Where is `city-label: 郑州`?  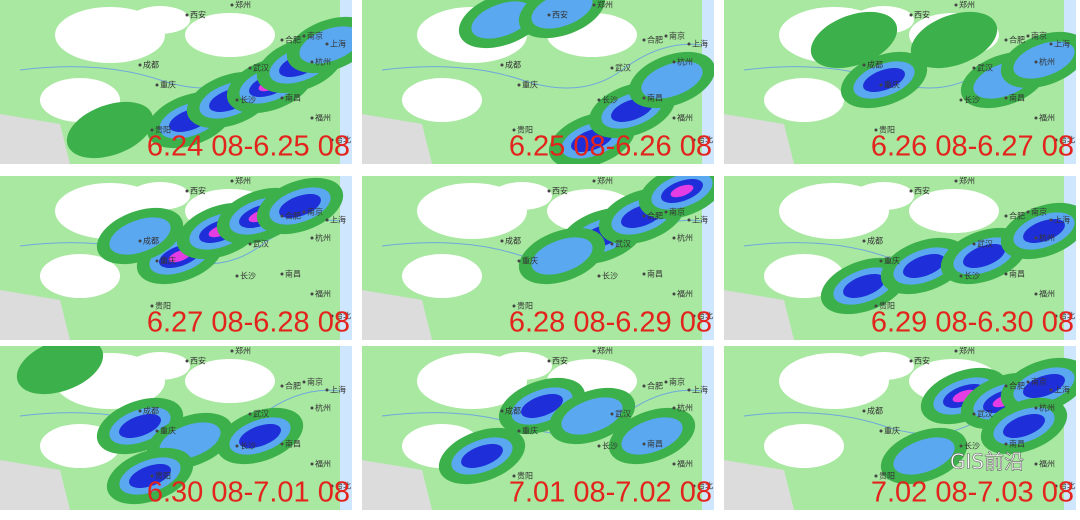
city-label: 郑州 is located at coordinates (967, 181).